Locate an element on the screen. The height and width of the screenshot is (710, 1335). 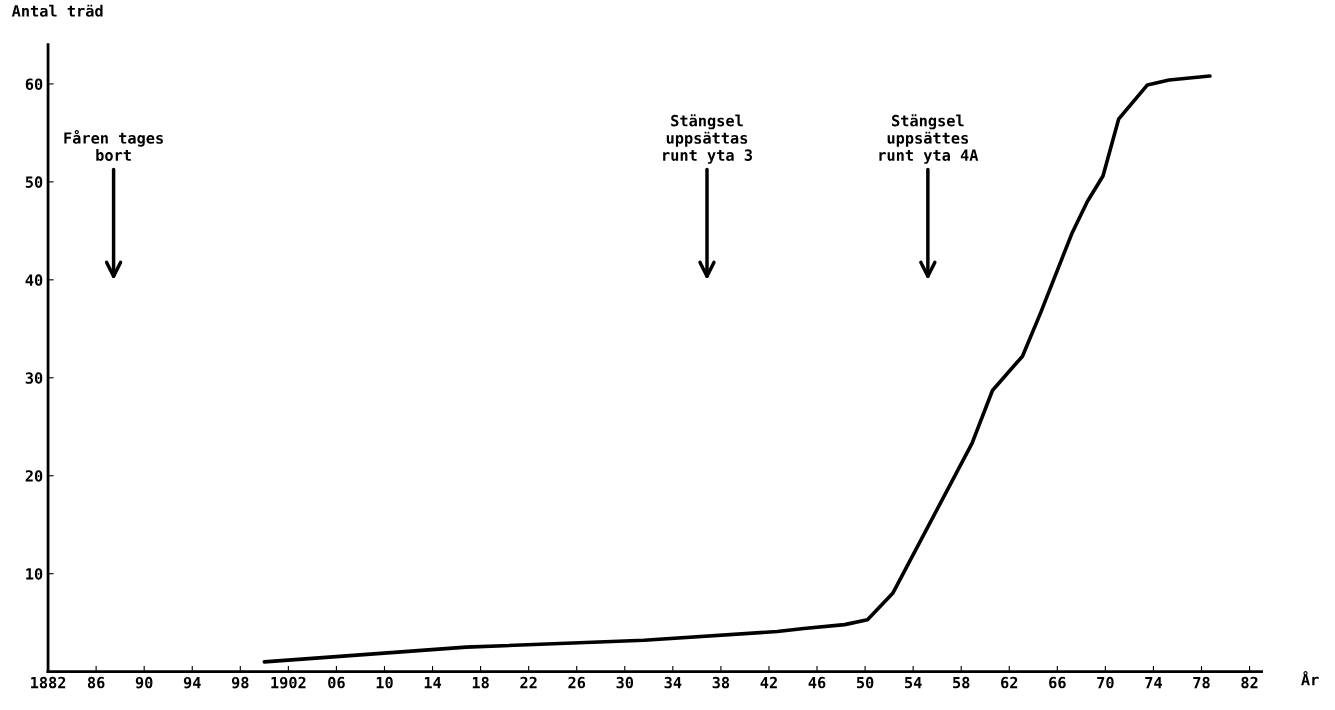
x-tick-label: 10 is located at coordinates (384, 682).